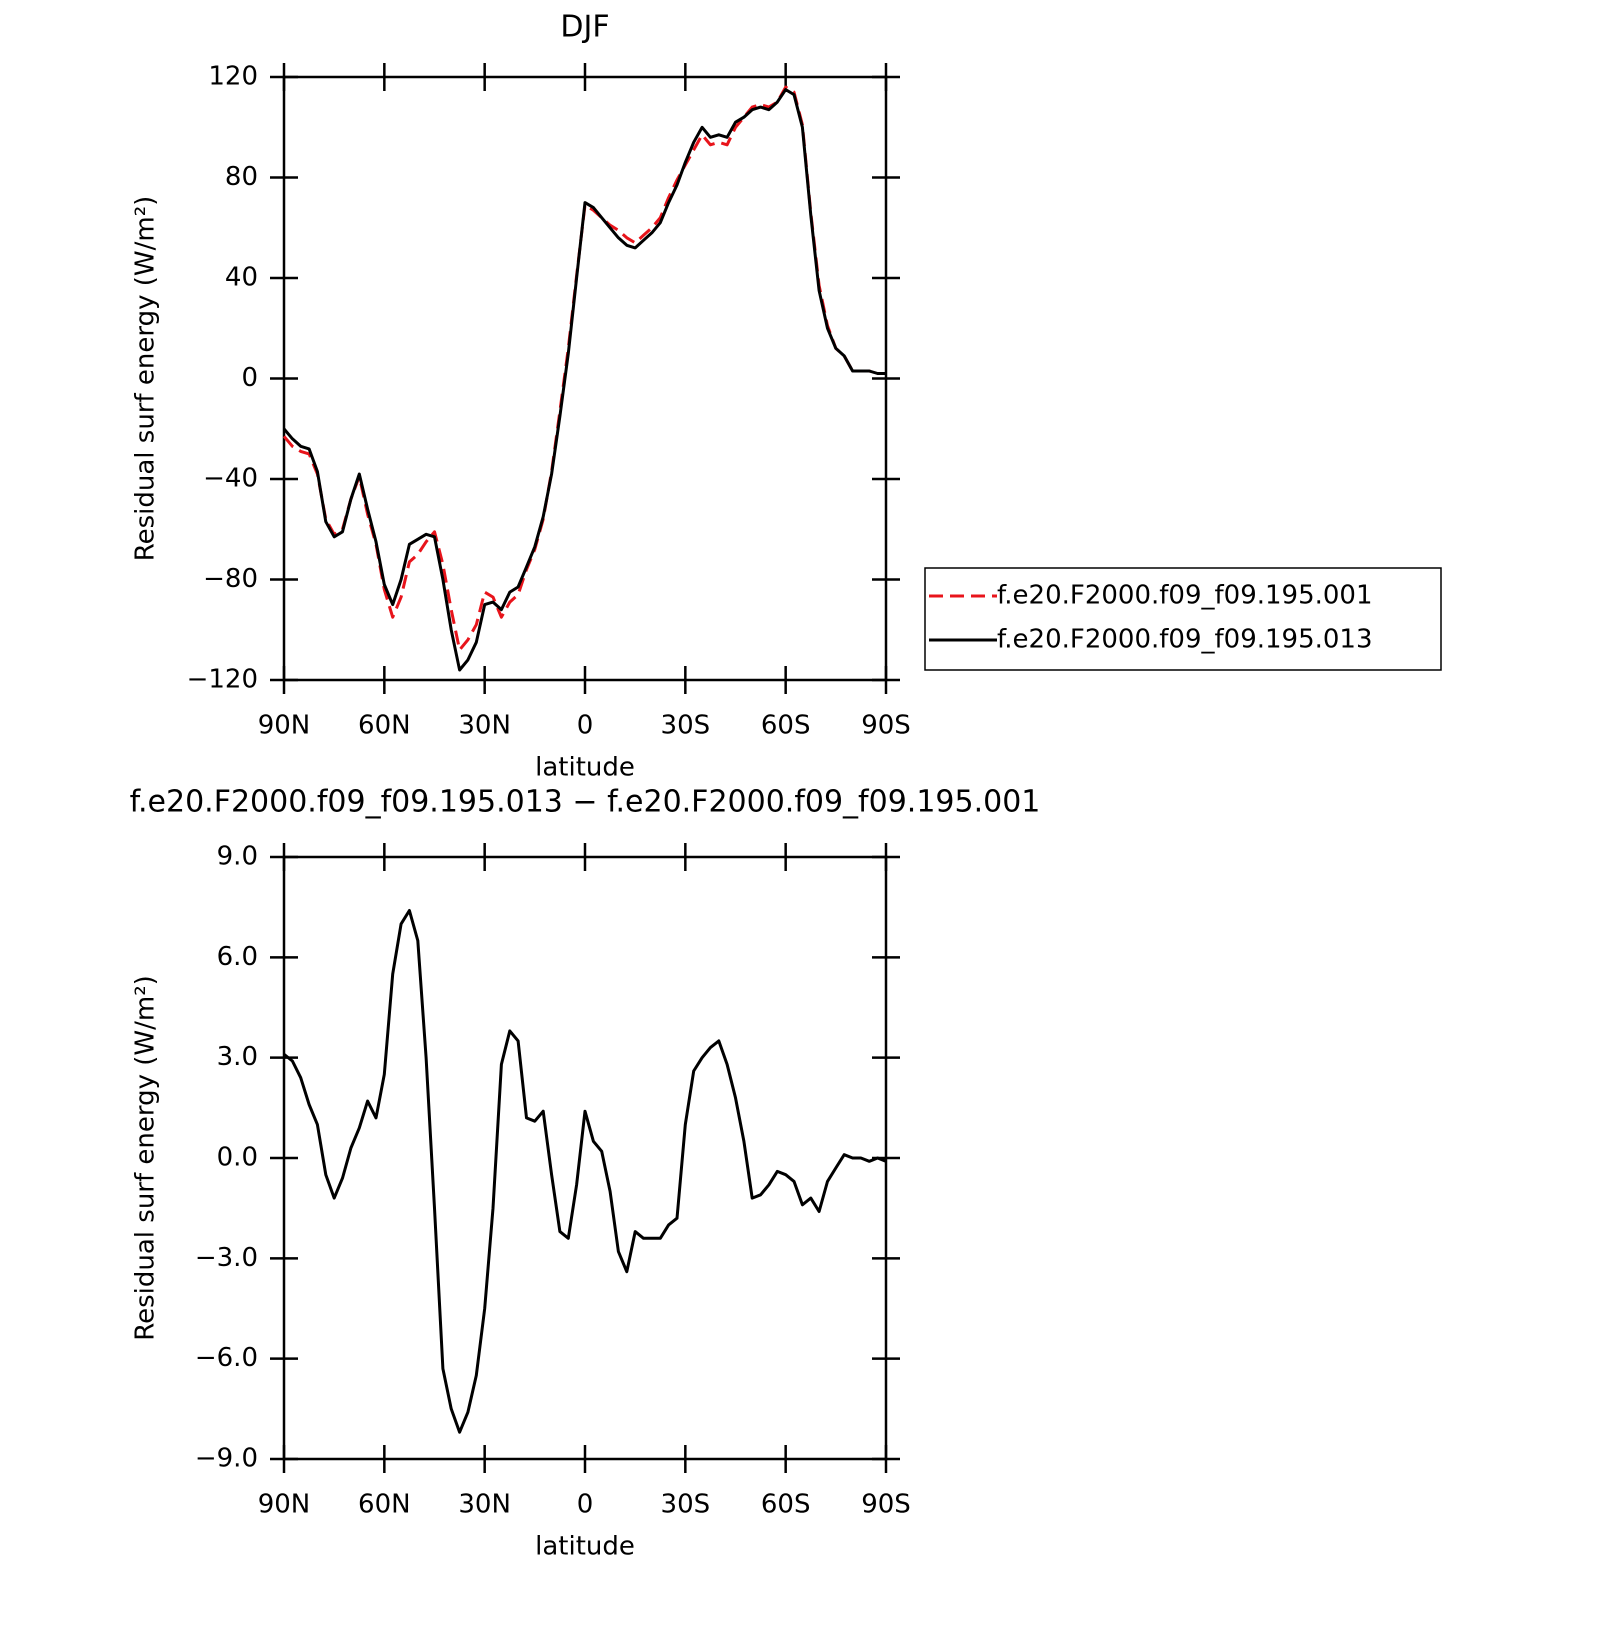  I want to click on y-tick-label: −6.0, so click(226, 1358).